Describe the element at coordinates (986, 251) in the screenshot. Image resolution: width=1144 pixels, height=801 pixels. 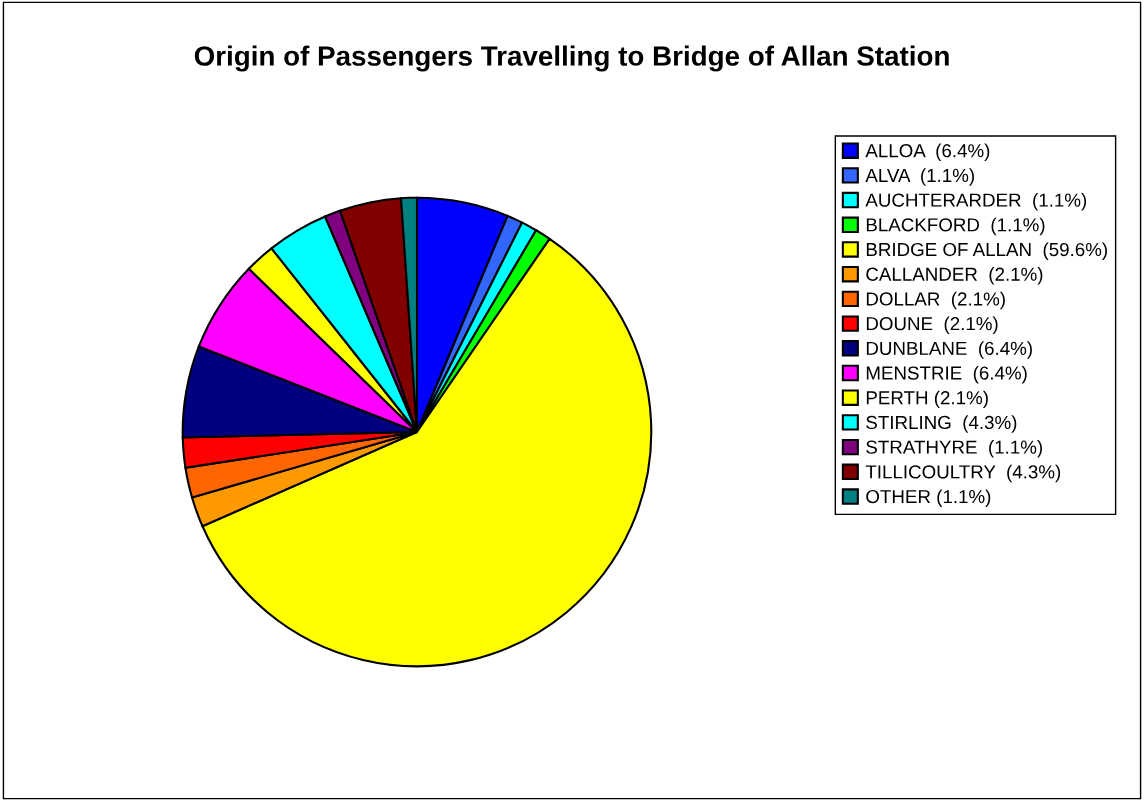
I see `legend-label: BRIDGE OF ALLAN (59.6%)` at that location.